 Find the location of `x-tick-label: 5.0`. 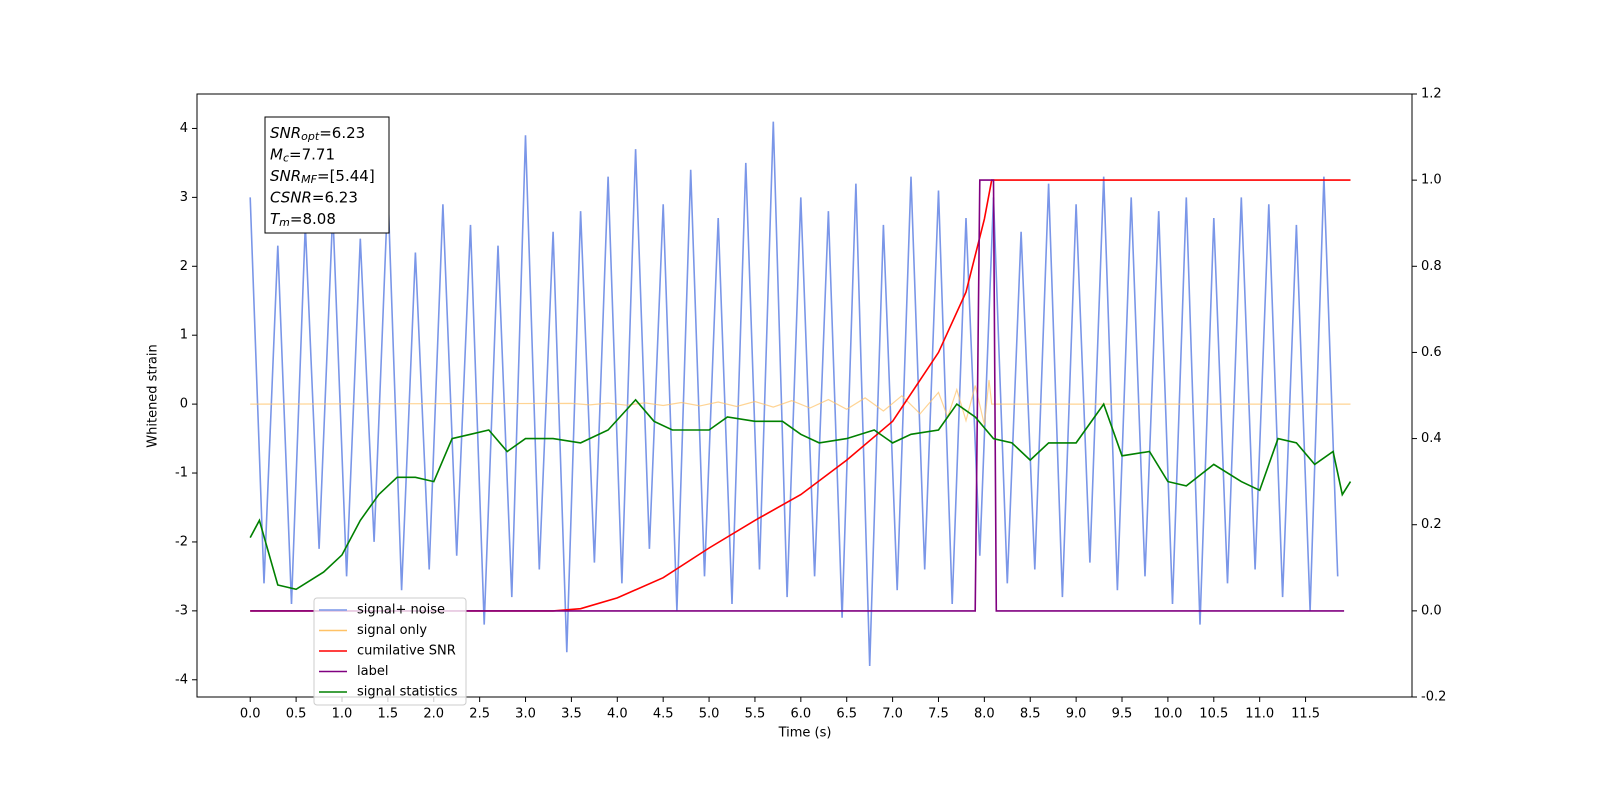

x-tick-label: 5.0 is located at coordinates (709, 714).